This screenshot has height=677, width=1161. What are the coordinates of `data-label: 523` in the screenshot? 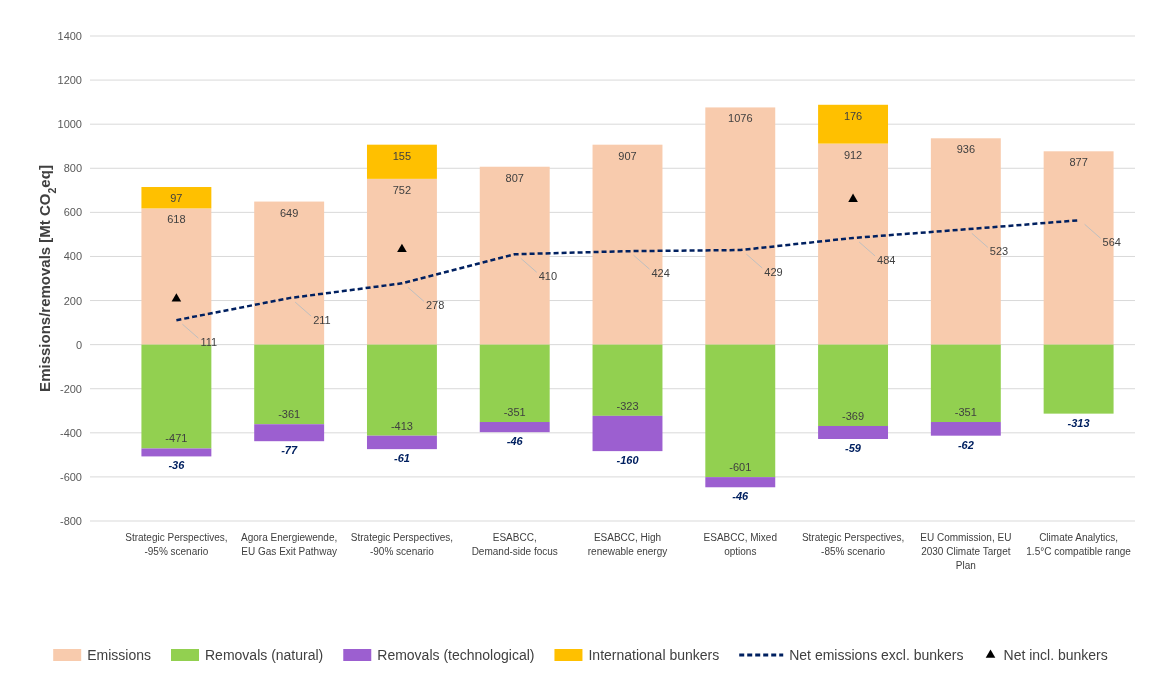 It's located at (999, 251).